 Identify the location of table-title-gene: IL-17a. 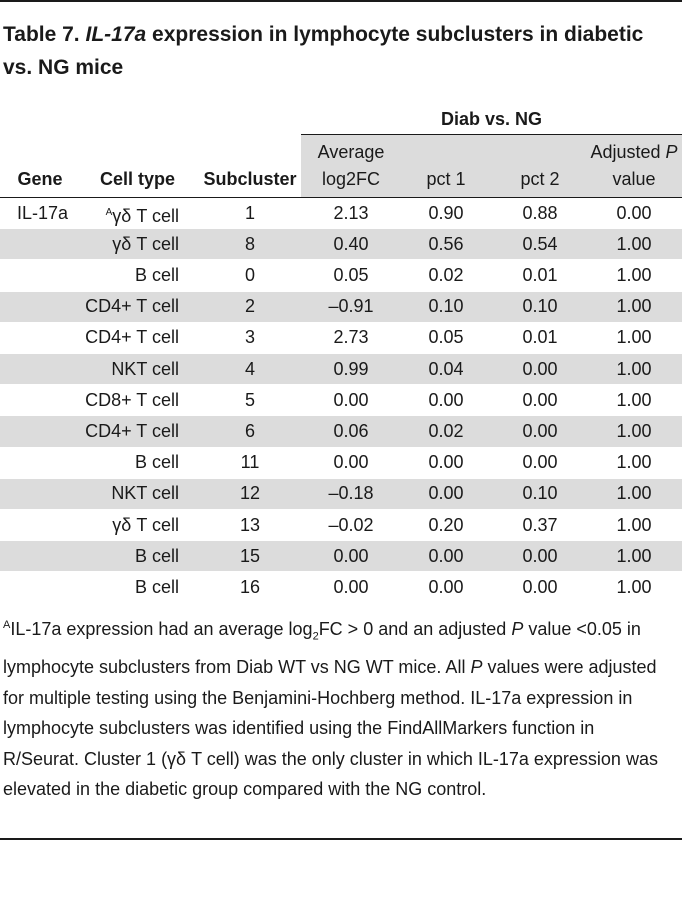
(116, 34).